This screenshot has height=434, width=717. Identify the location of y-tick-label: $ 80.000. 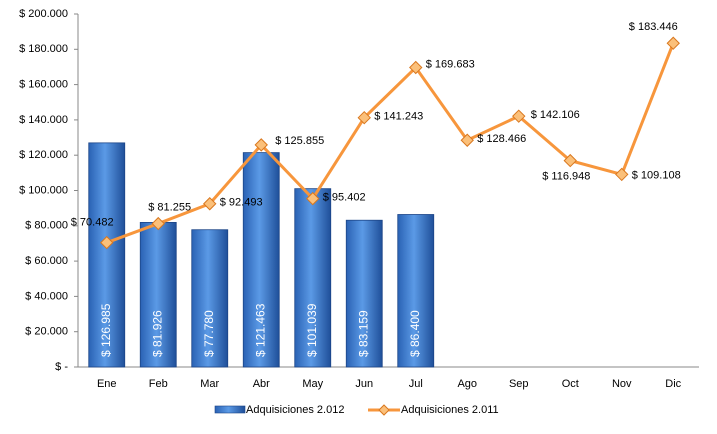
(46, 226).